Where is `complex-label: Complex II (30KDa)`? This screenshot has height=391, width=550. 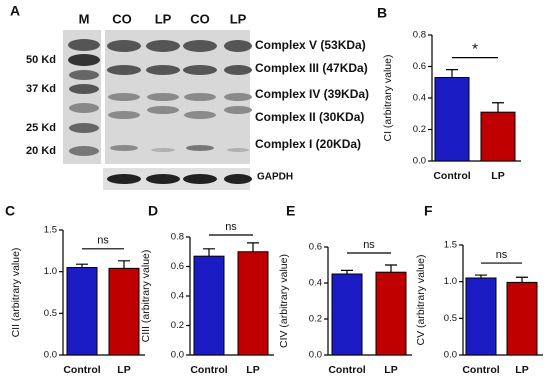 complex-label: Complex II (30KDa) is located at coordinates (309, 117).